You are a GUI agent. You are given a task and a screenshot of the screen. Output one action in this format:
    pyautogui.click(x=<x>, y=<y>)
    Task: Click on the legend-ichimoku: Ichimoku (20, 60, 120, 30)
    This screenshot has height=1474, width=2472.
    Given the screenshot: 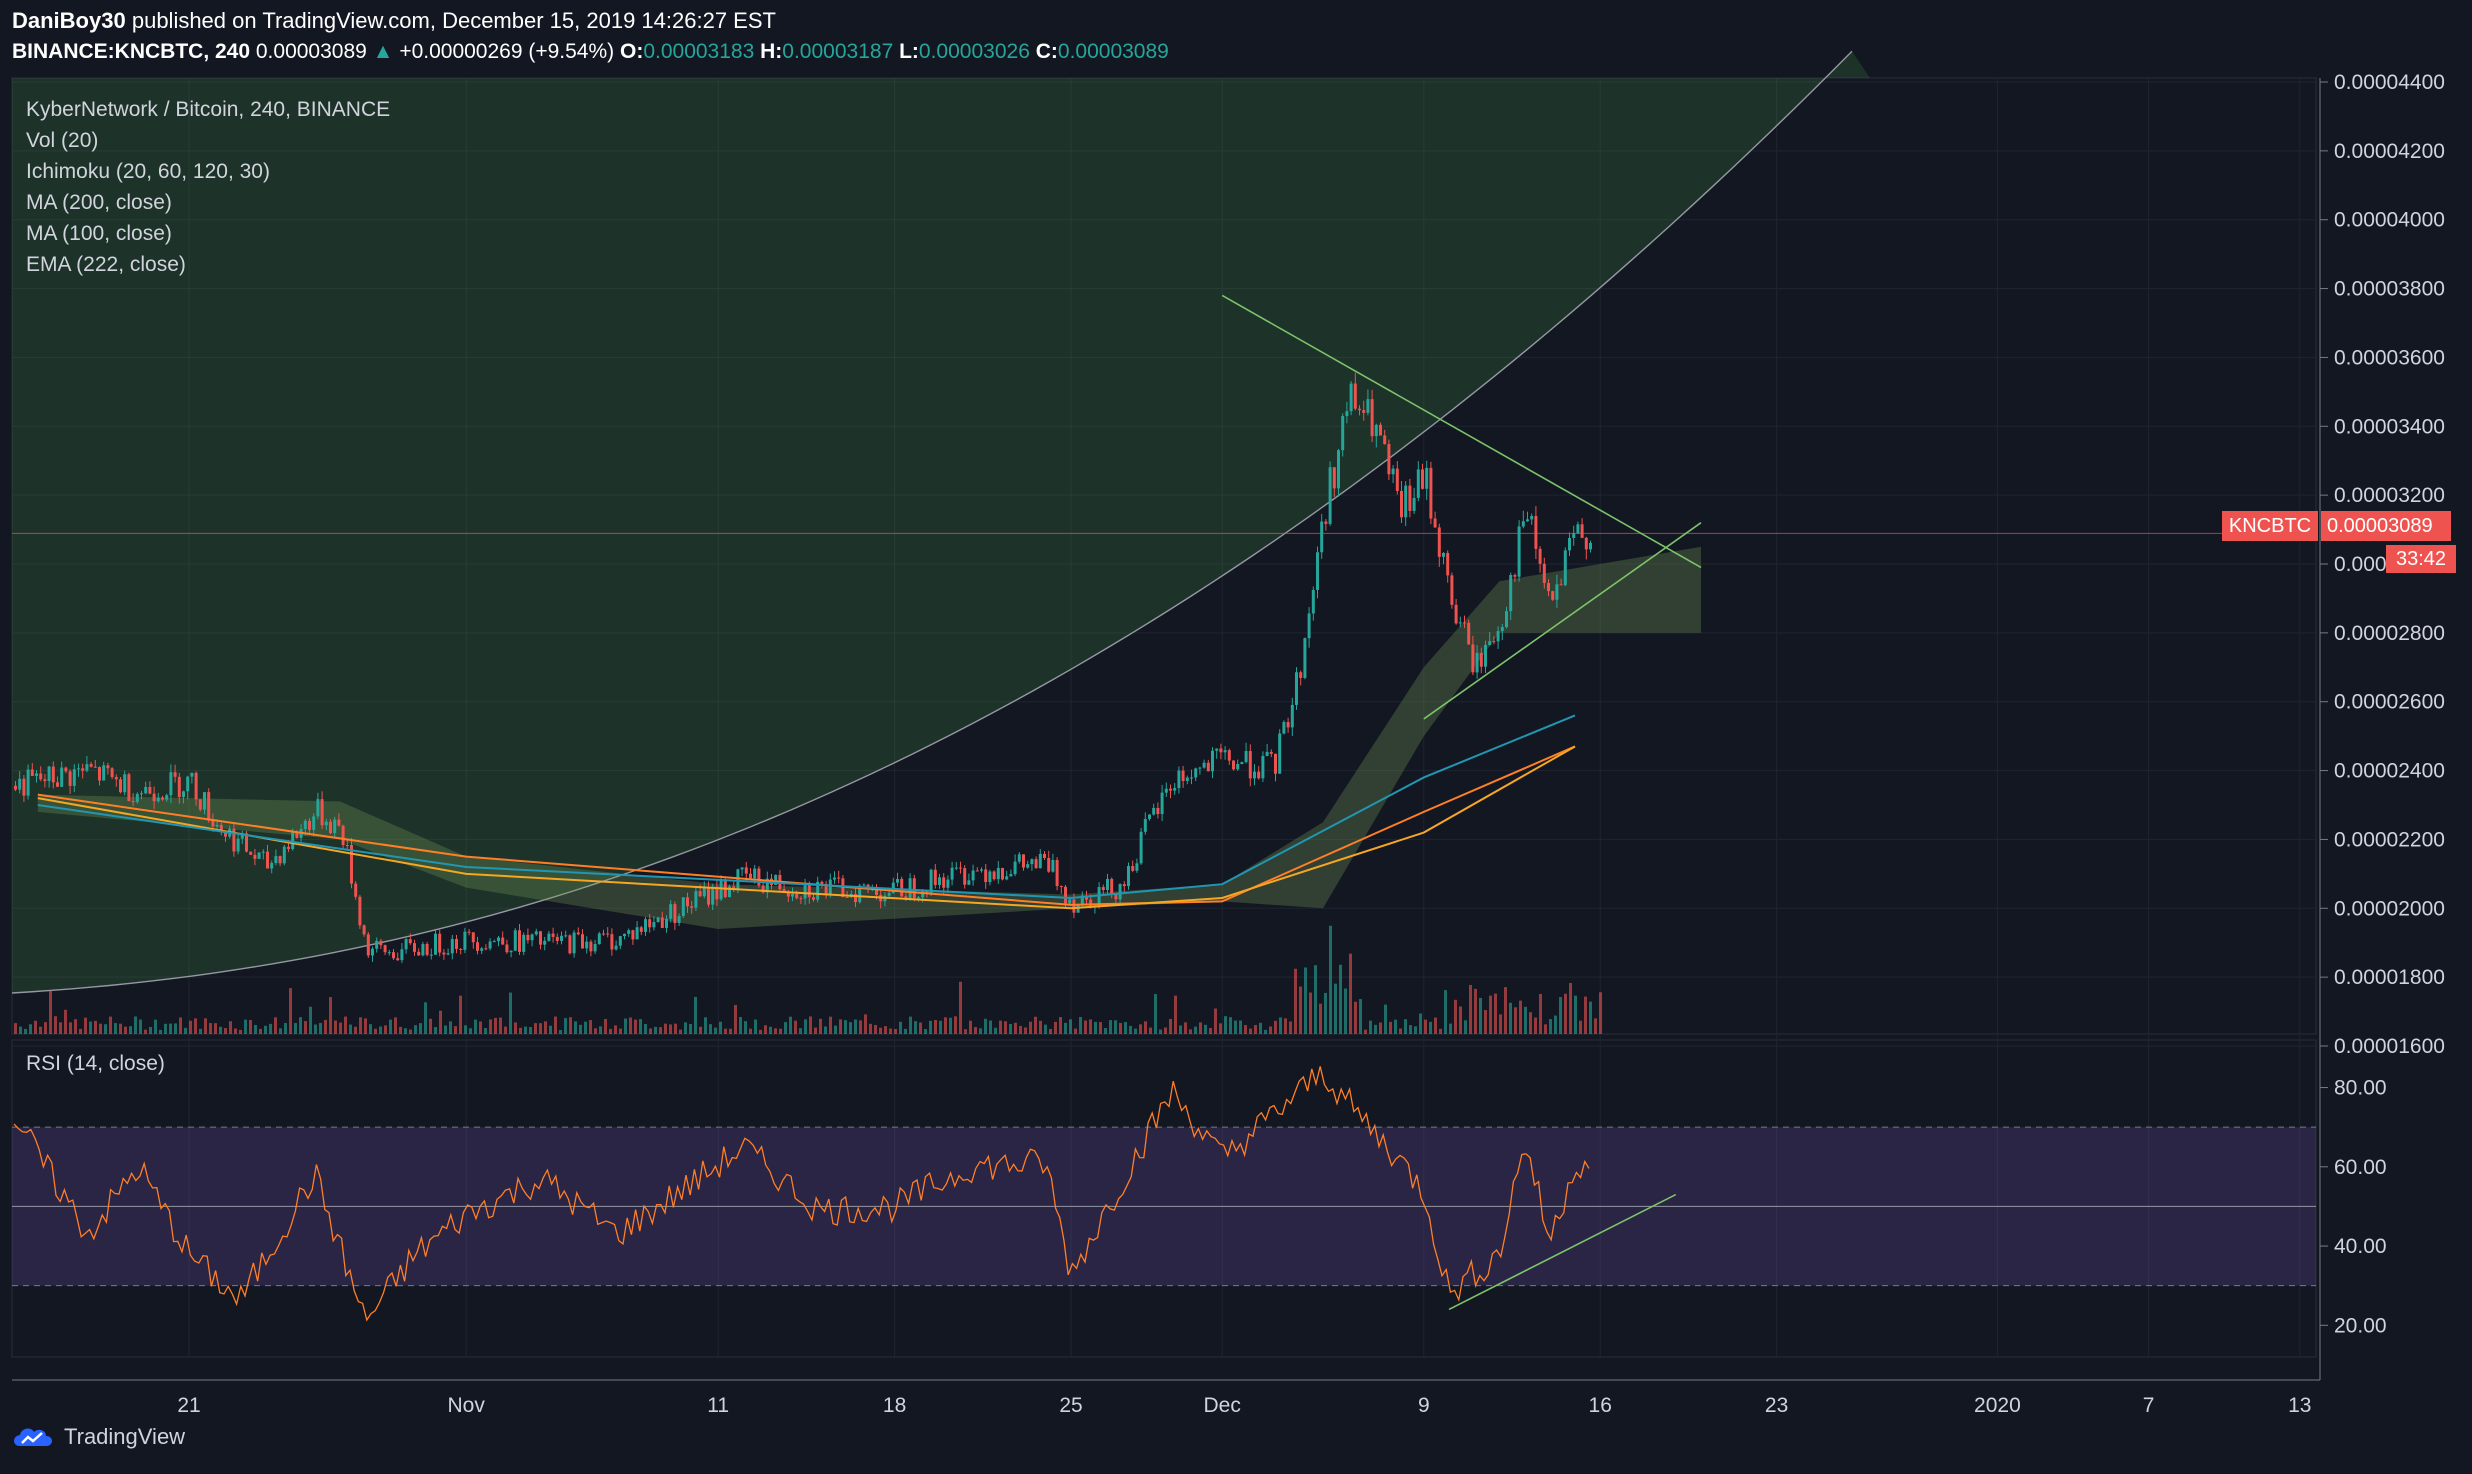 What is the action you would take?
    pyautogui.click(x=148, y=171)
    